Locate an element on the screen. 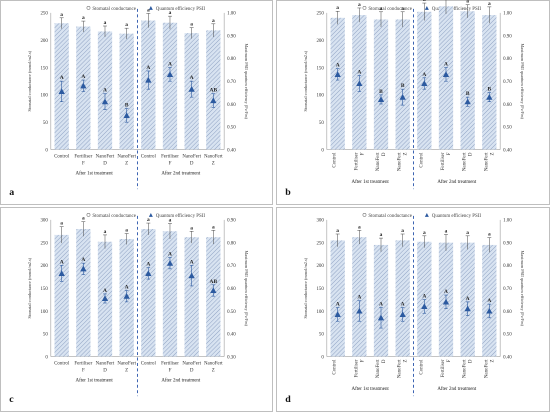  legend-label-conductance: Stomatal conductance is located at coordinates (114, 216).